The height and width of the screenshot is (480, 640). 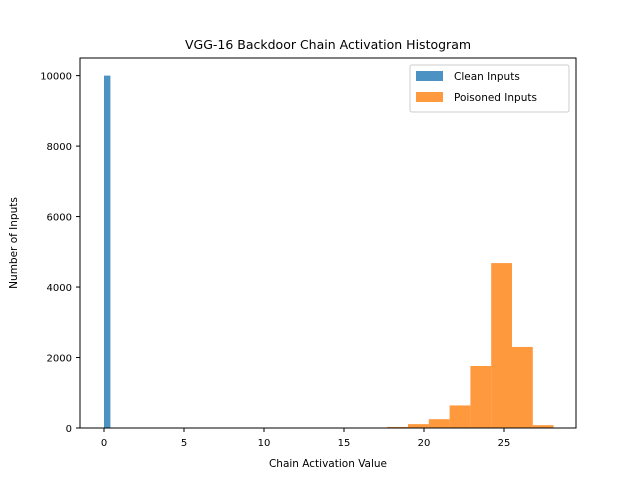 What do you see at coordinates (429, 97) in the screenshot?
I see `legend-swatch-poisoned` at bounding box center [429, 97].